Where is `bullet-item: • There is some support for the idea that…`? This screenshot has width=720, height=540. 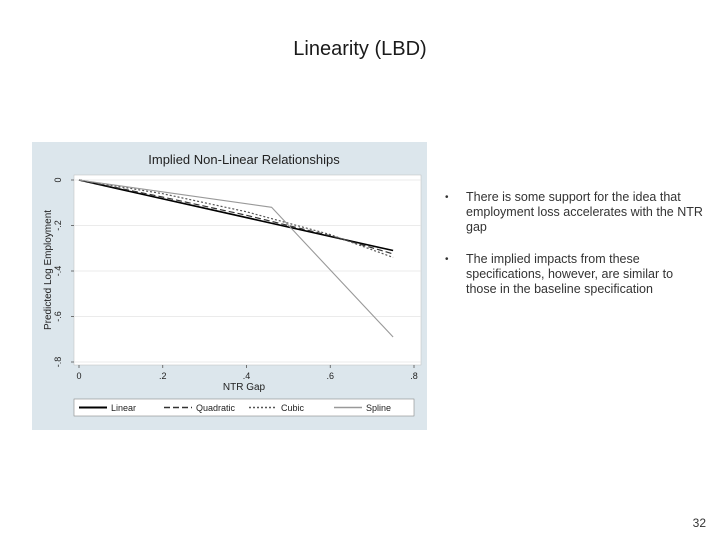 bullet-item: • There is some support for the idea that… is located at coordinates (575, 212).